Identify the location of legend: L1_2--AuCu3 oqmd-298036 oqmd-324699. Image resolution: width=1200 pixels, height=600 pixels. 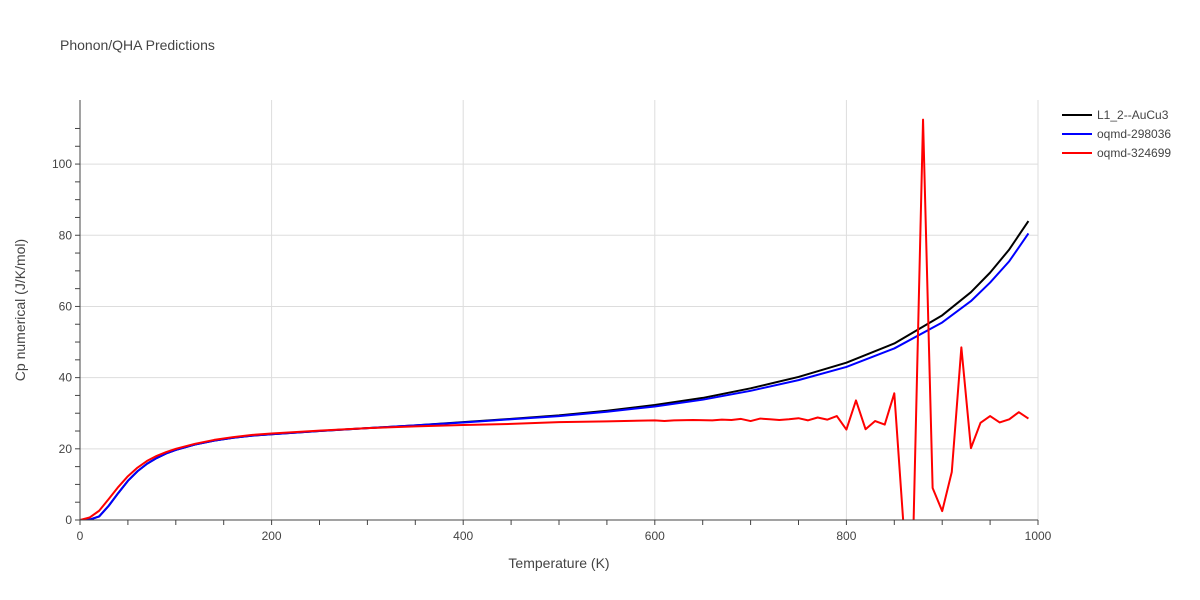
(1116, 134).